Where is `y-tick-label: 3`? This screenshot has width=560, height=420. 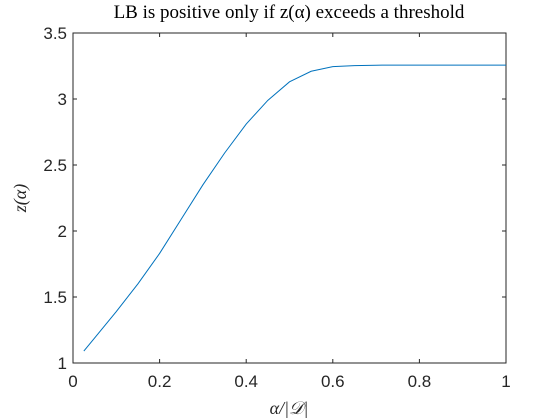 y-tick-label: 3 is located at coordinates (62, 99).